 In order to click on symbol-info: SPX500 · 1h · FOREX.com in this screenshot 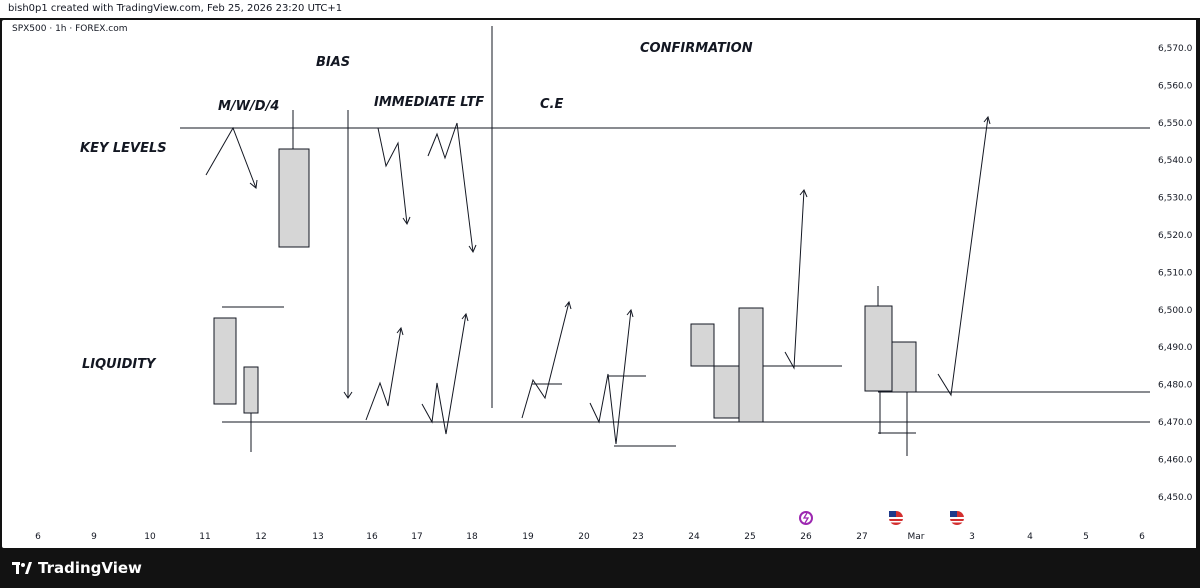, I will do `click(70, 29)`.